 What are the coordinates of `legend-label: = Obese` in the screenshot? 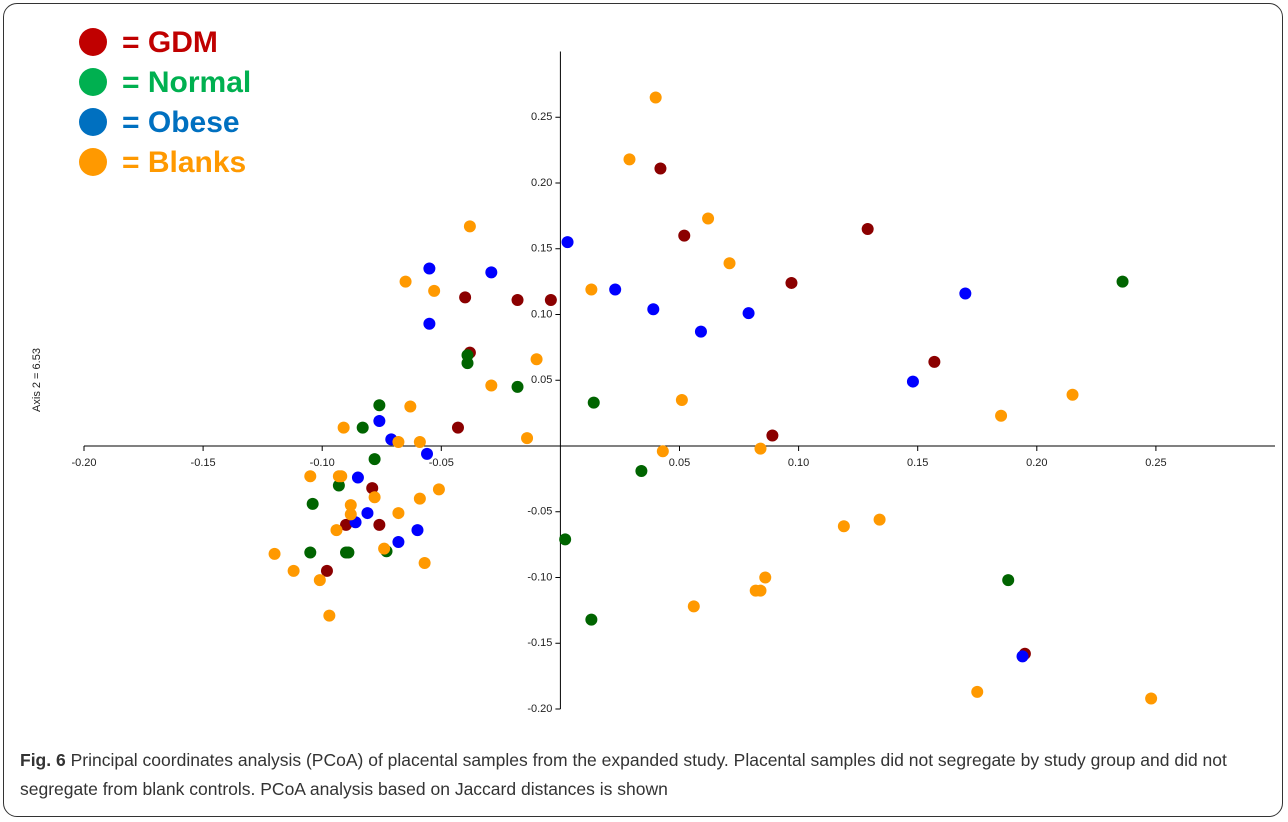 It's located at (181, 122).